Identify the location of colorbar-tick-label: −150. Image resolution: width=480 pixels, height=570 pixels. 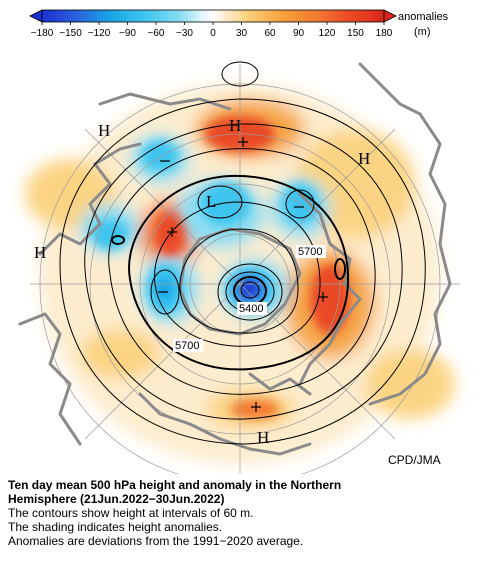
(70, 33).